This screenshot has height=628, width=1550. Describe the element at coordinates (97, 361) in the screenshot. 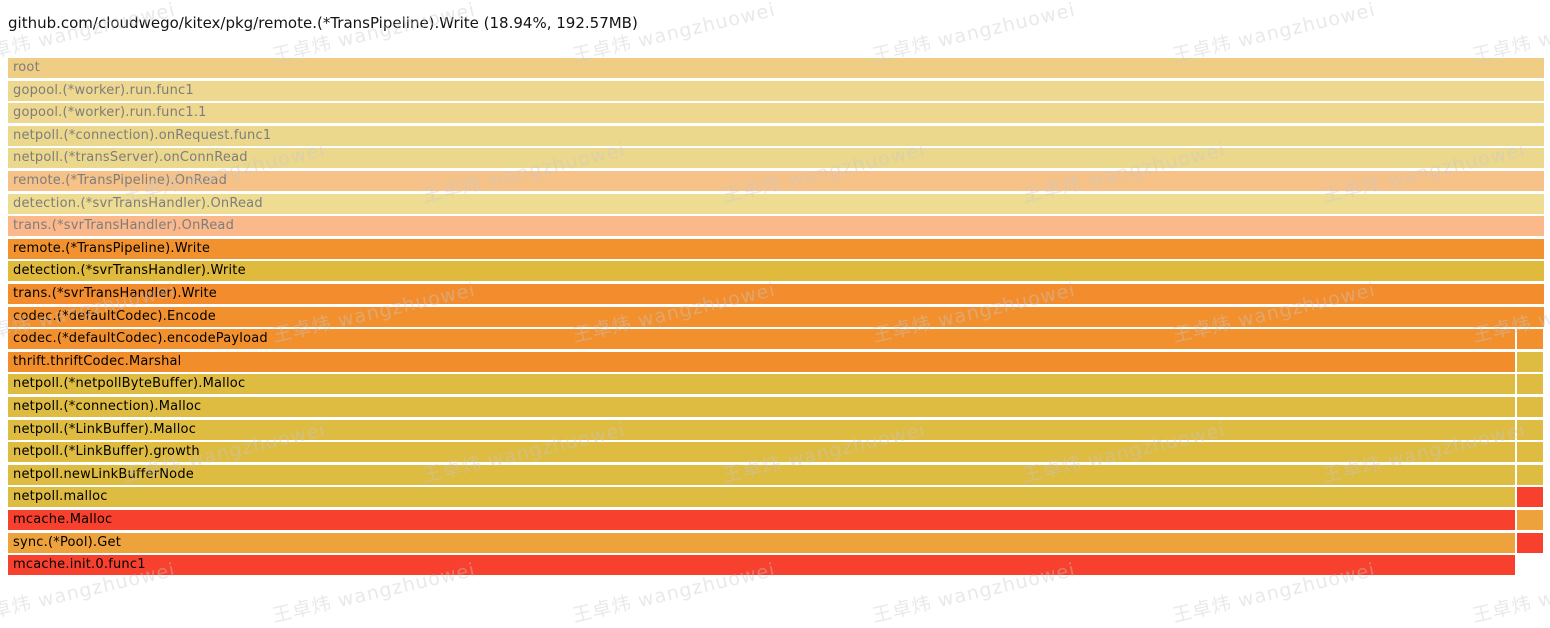

I see `flame-frame-label: thrift.thriftCodec.Marshal` at that location.